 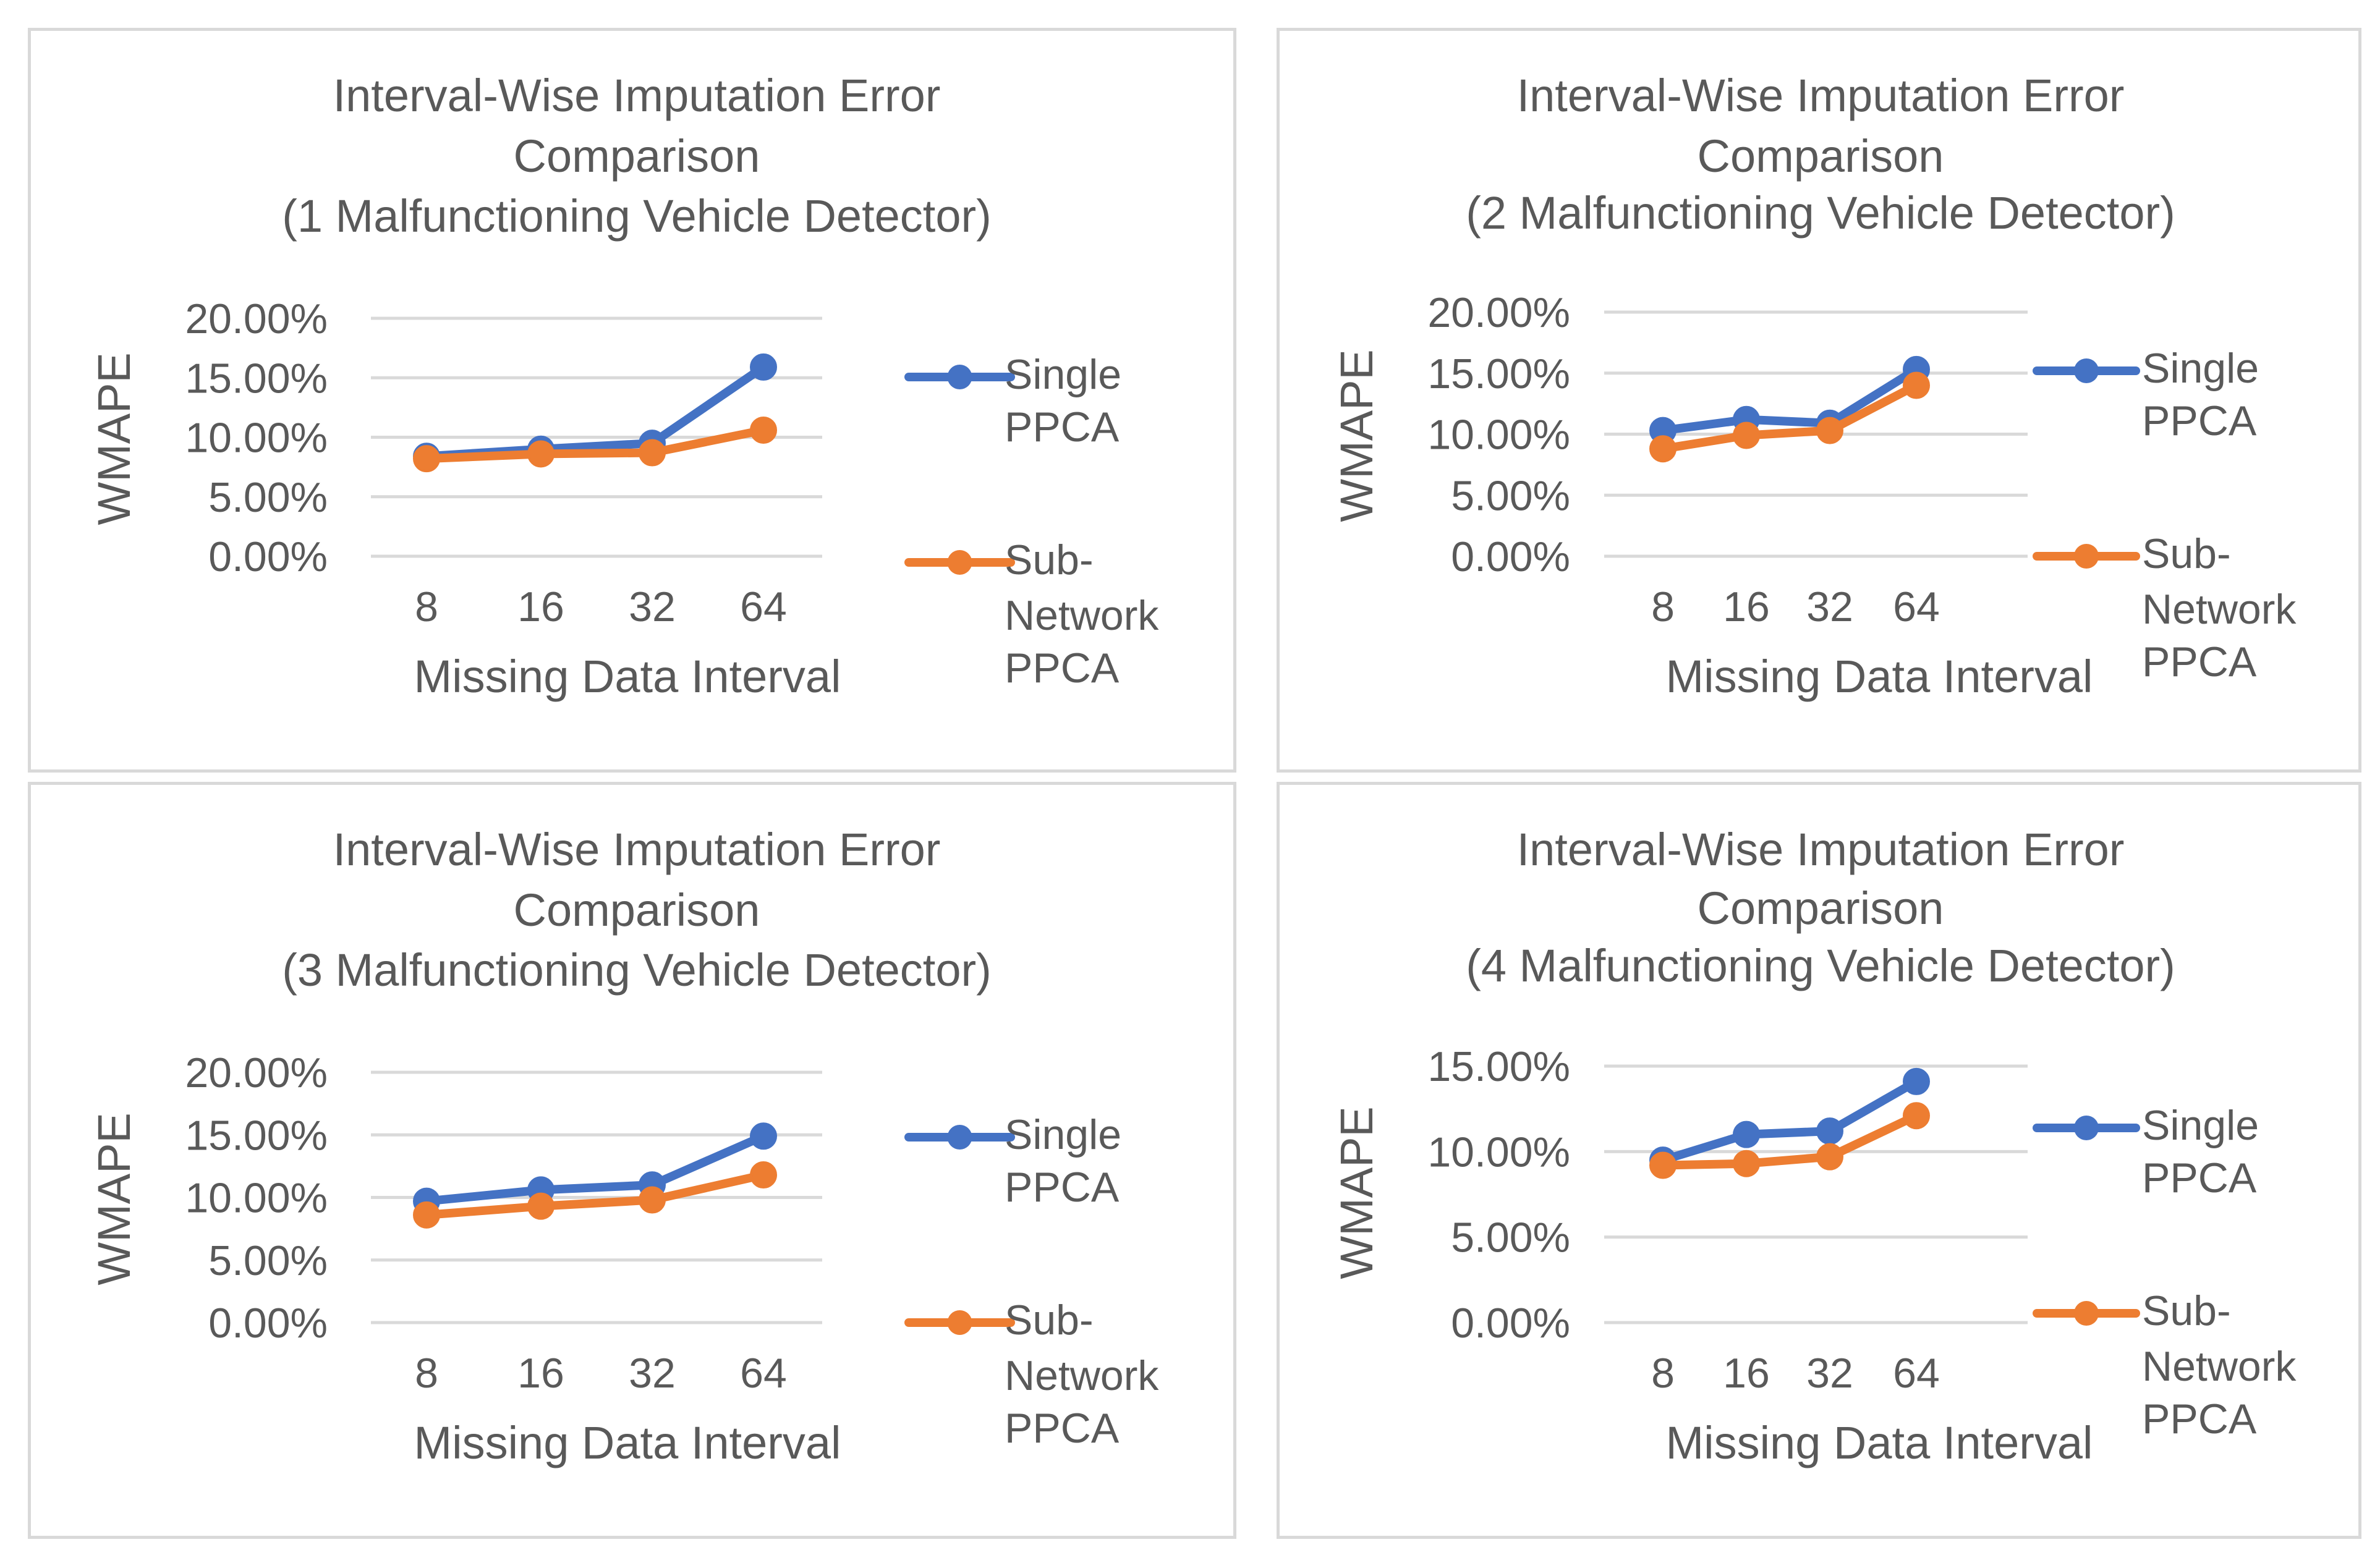 What do you see at coordinates (637, 216) in the screenshot?
I see `chart-title-line: (1 Malfunctioning Vehicle Detector)` at bounding box center [637, 216].